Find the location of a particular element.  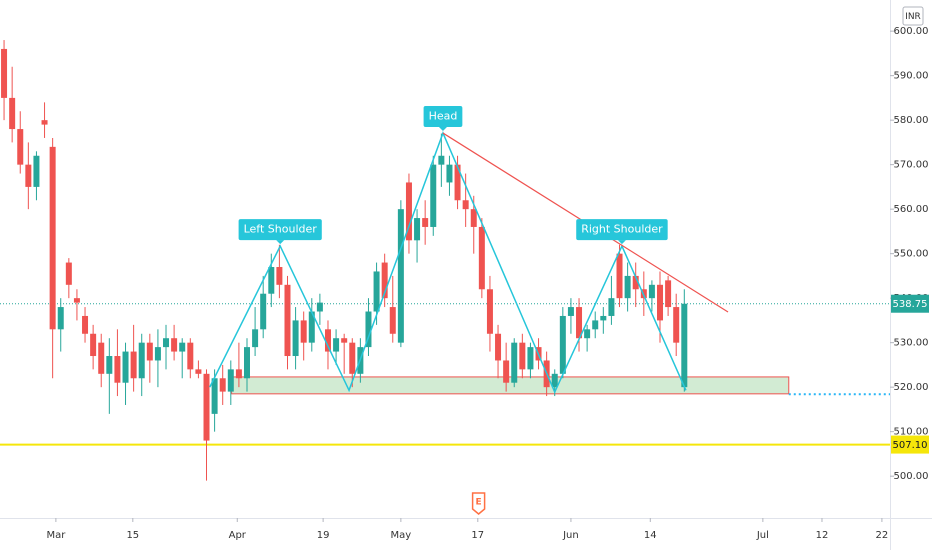

pattern-label: Left Shoulder is located at coordinates (281, 229).